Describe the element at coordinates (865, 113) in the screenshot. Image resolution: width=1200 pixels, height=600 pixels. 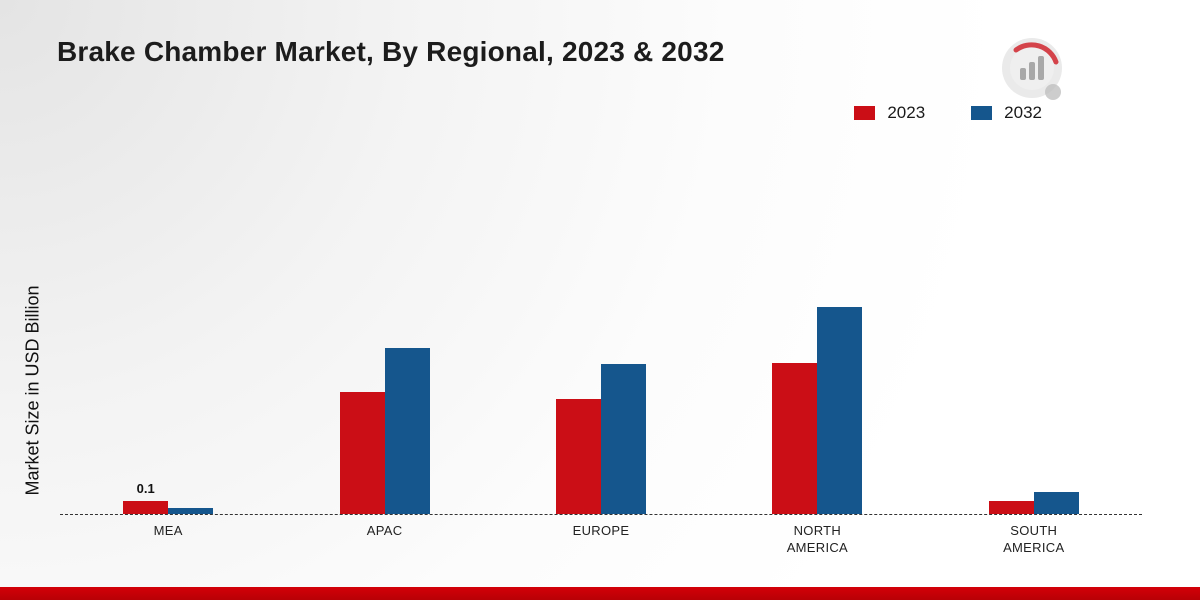
I see `legend-swatch-2023` at that location.